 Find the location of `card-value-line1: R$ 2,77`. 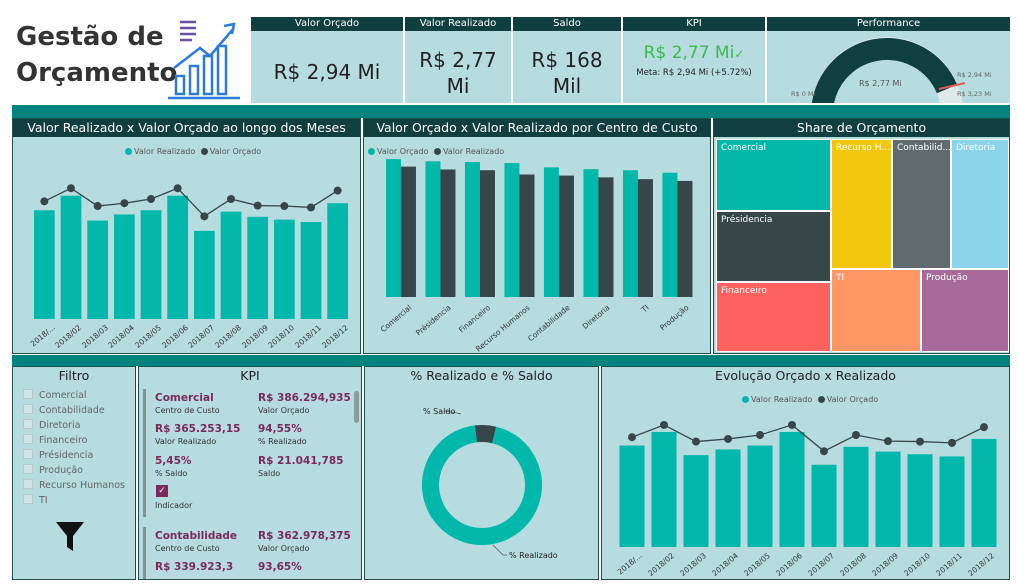

card-value-line1: R$ 2,77 is located at coordinates (458, 60).